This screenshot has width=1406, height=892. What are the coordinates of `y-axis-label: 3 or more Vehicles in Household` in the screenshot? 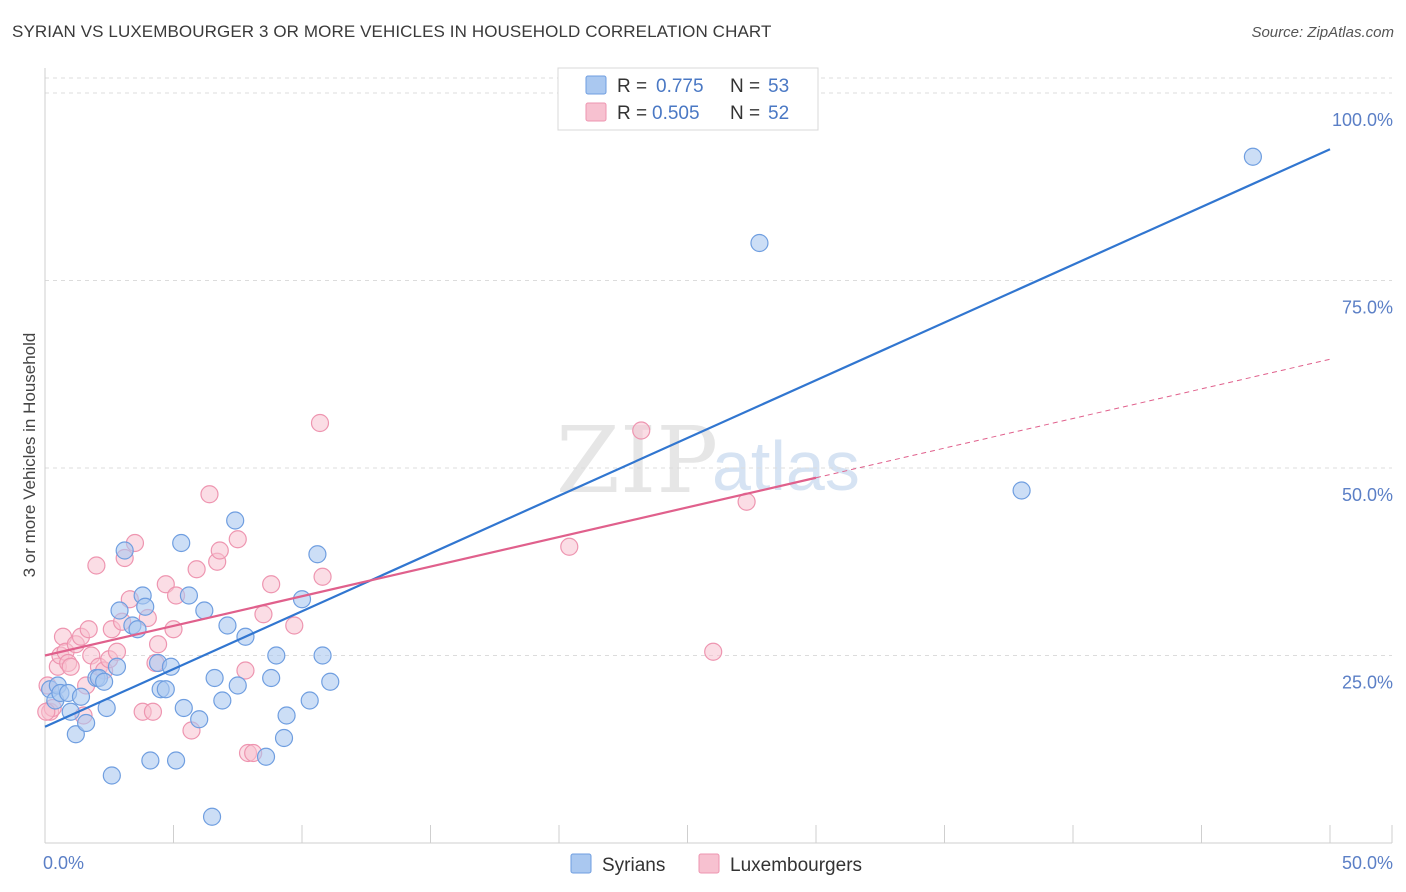 It's located at (29, 455).